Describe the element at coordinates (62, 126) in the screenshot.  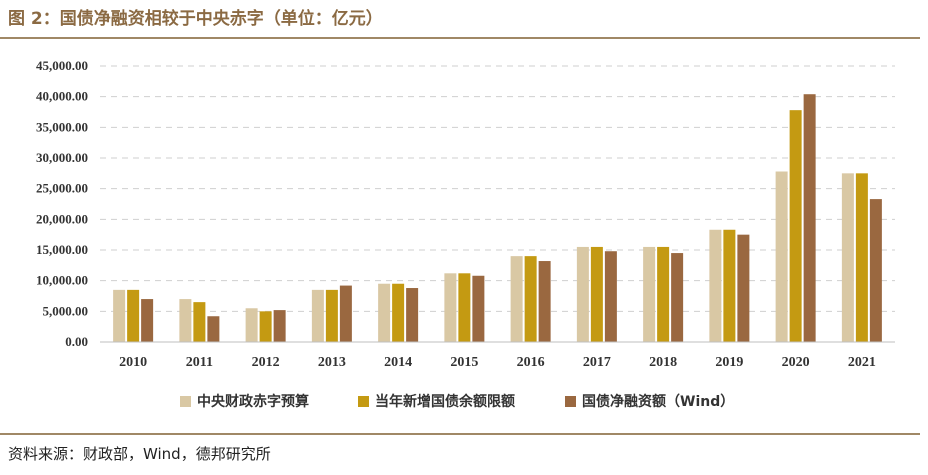
I see `y-tick-label: 35,000.00` at that location.